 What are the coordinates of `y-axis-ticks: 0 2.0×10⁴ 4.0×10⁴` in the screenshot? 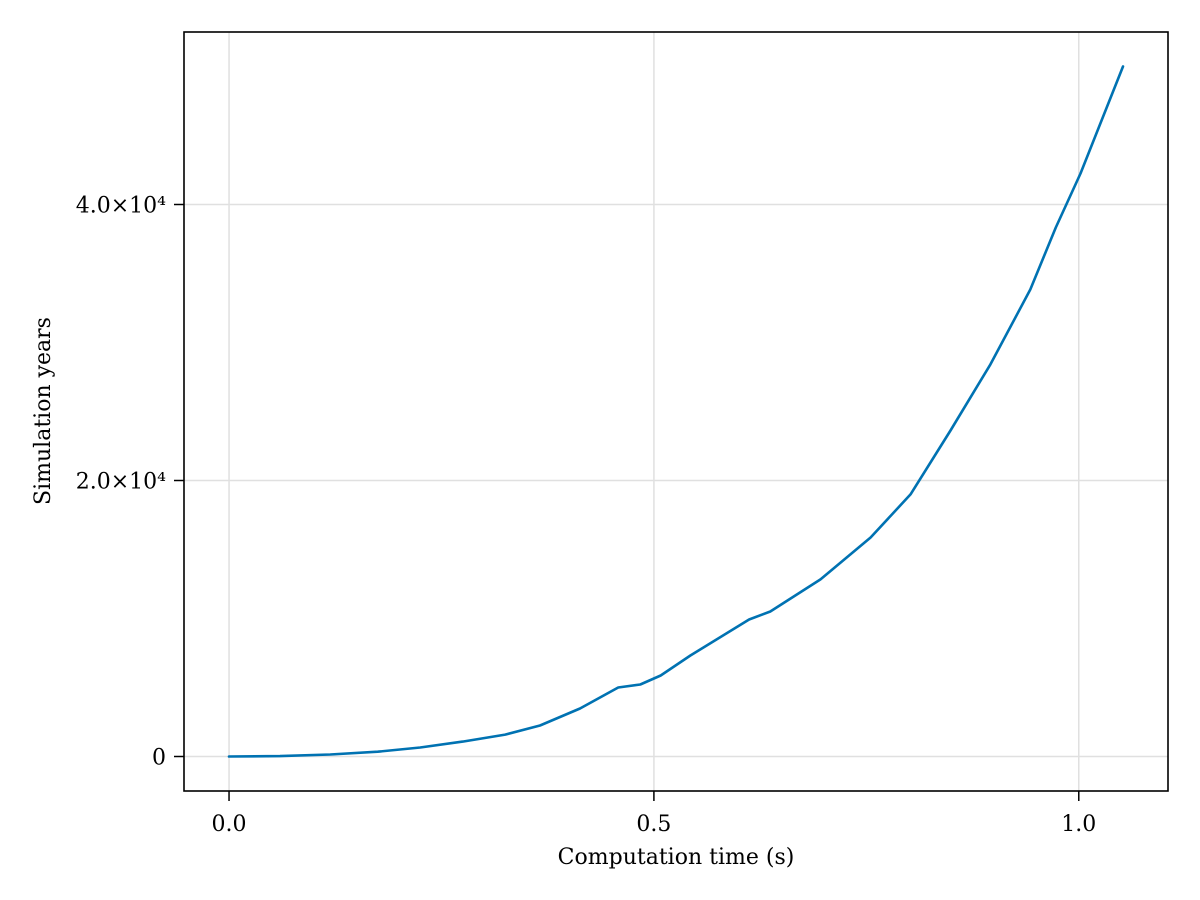 It's located at (130, 482).